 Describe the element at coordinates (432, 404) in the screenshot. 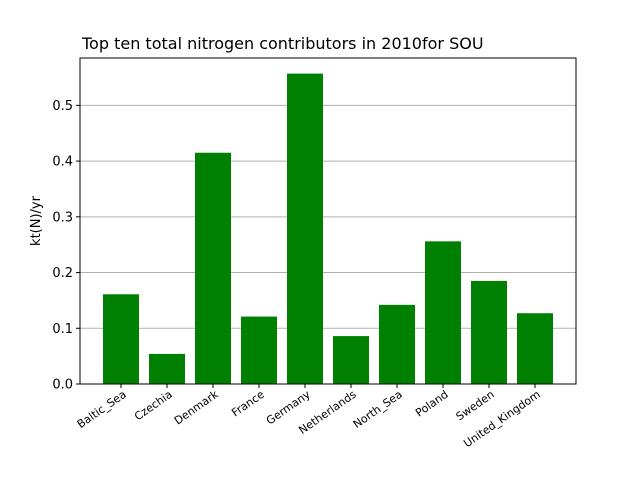

I see `x-tick-label: Poland` at that location.